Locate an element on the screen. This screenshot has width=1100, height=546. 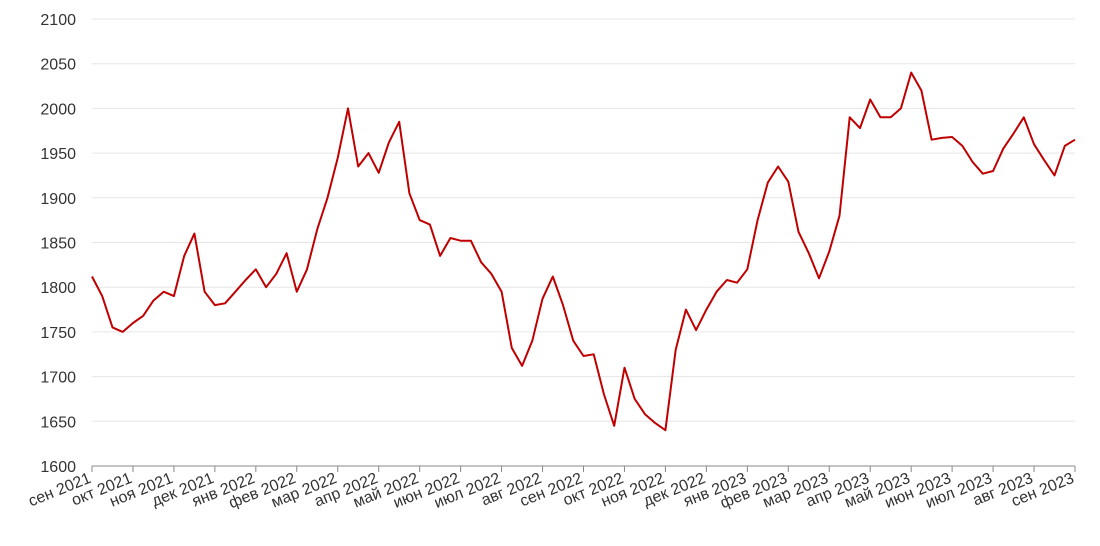
y-tick-label: 1750 is located at coordinates (58, 333).